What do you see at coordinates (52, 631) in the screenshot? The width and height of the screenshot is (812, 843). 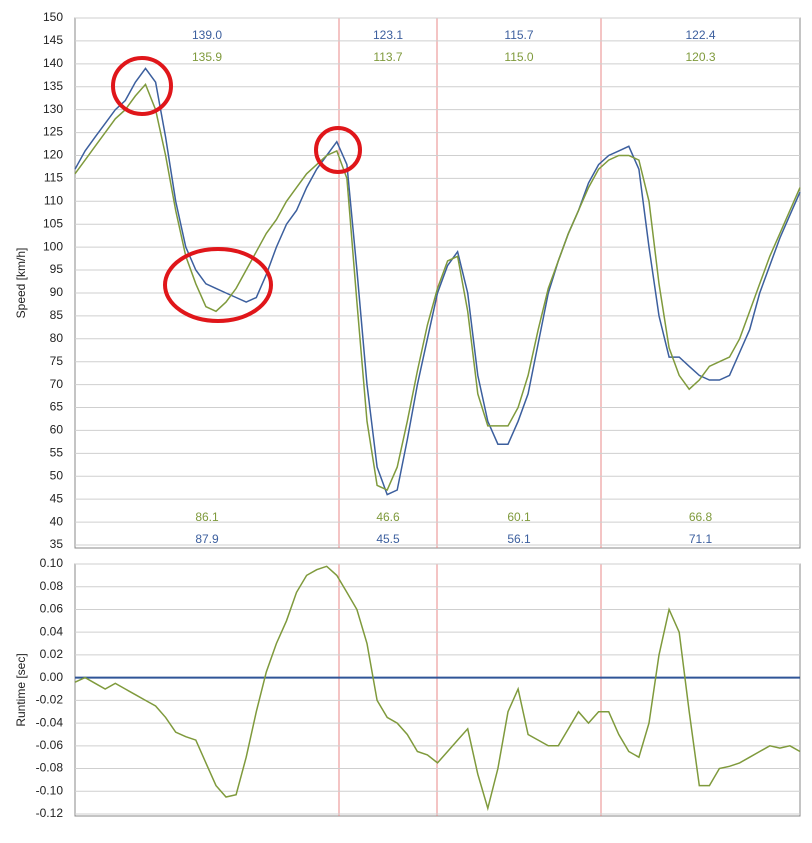 I see `y-tick-label: 0.04` at bounding box center [52, 631].